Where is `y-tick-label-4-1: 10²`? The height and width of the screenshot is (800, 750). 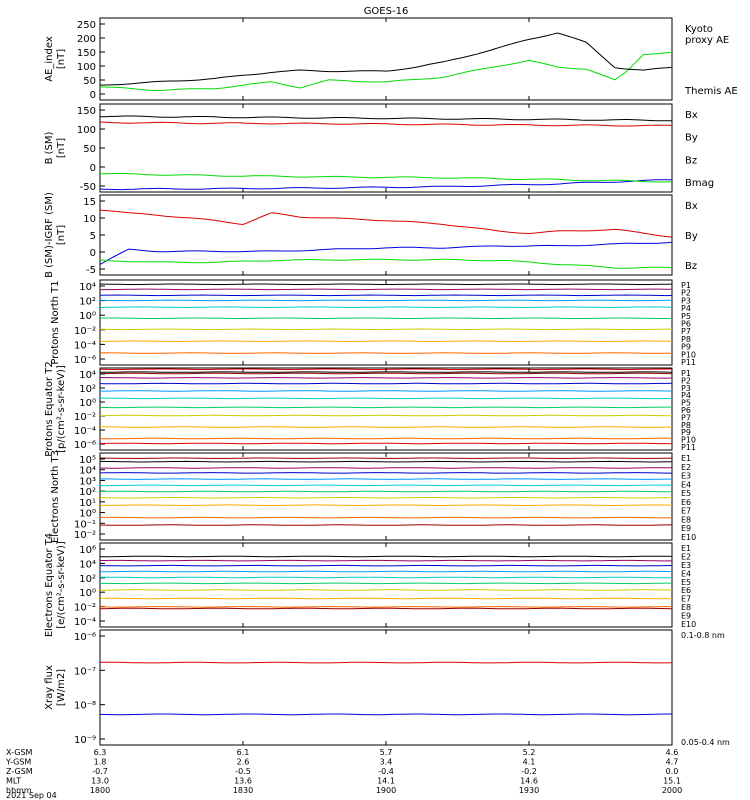 y-tick-label-4-1: 10² is located at coordinates (87, 389).